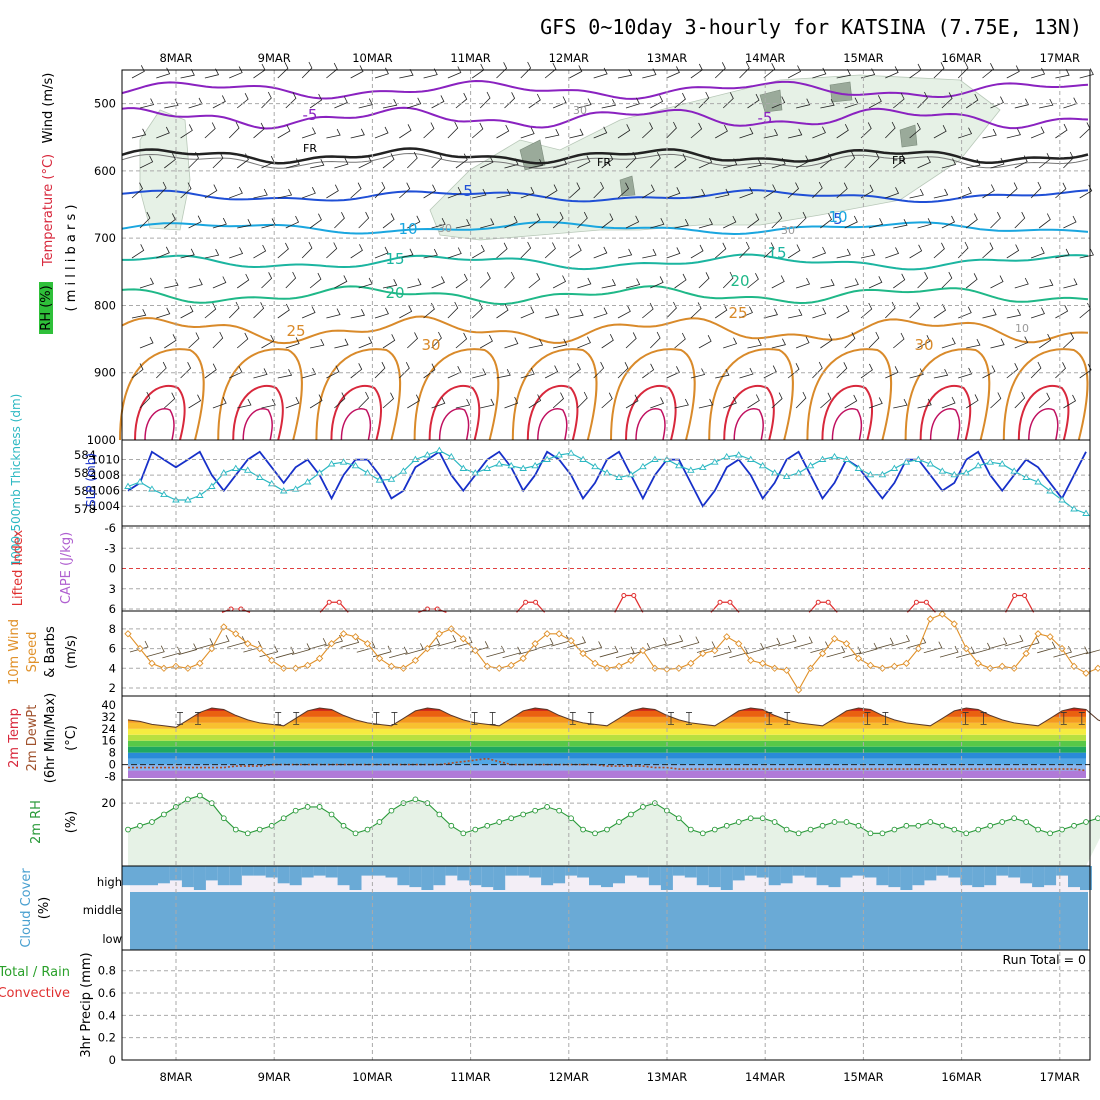  I want to click on contour-label: 15, so click(776, 253).